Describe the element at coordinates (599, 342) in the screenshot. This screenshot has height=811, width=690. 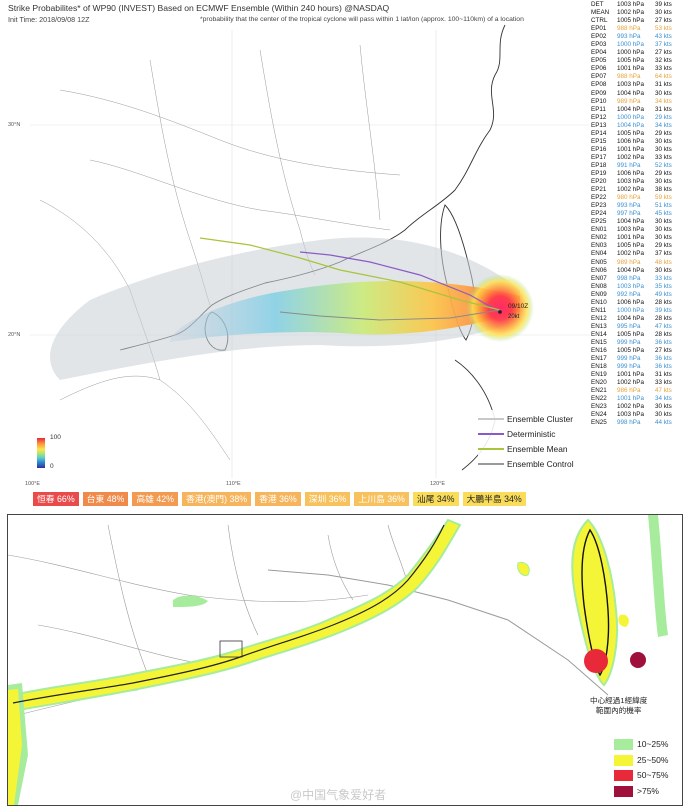
I see `ensemble-id: EN15` at that location.